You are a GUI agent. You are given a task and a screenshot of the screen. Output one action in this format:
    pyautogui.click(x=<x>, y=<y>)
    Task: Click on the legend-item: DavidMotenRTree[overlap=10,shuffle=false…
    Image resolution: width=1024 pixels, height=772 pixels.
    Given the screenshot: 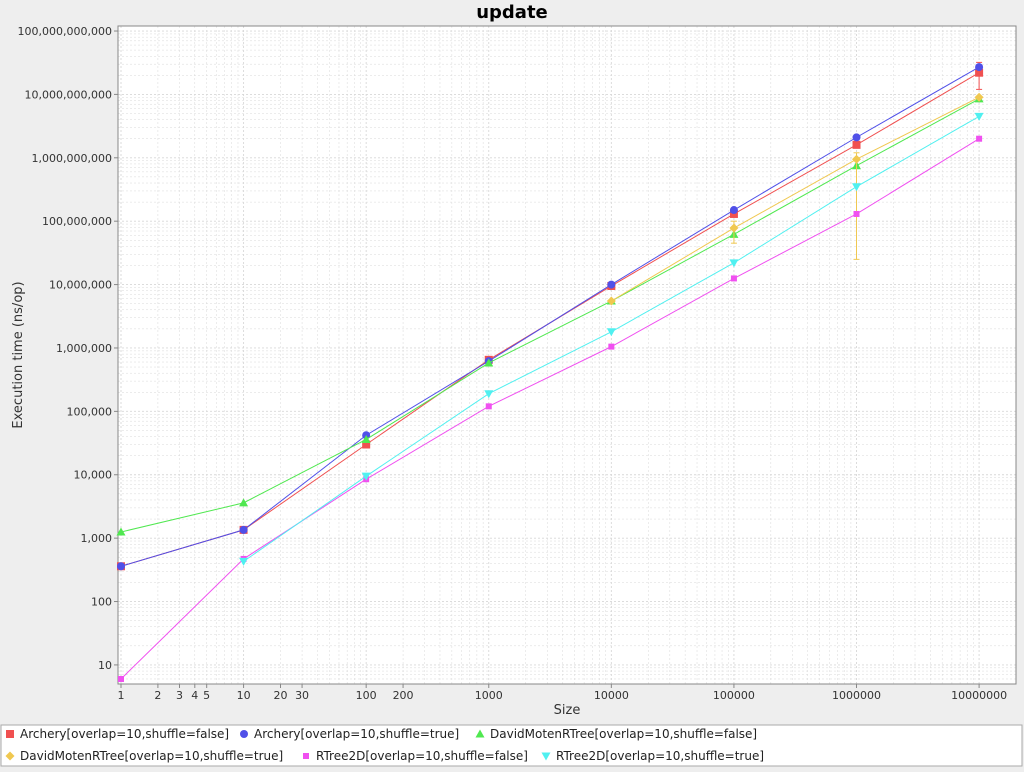 What is the action you would take?
    pyautogui.click(x=616, y=734)
    